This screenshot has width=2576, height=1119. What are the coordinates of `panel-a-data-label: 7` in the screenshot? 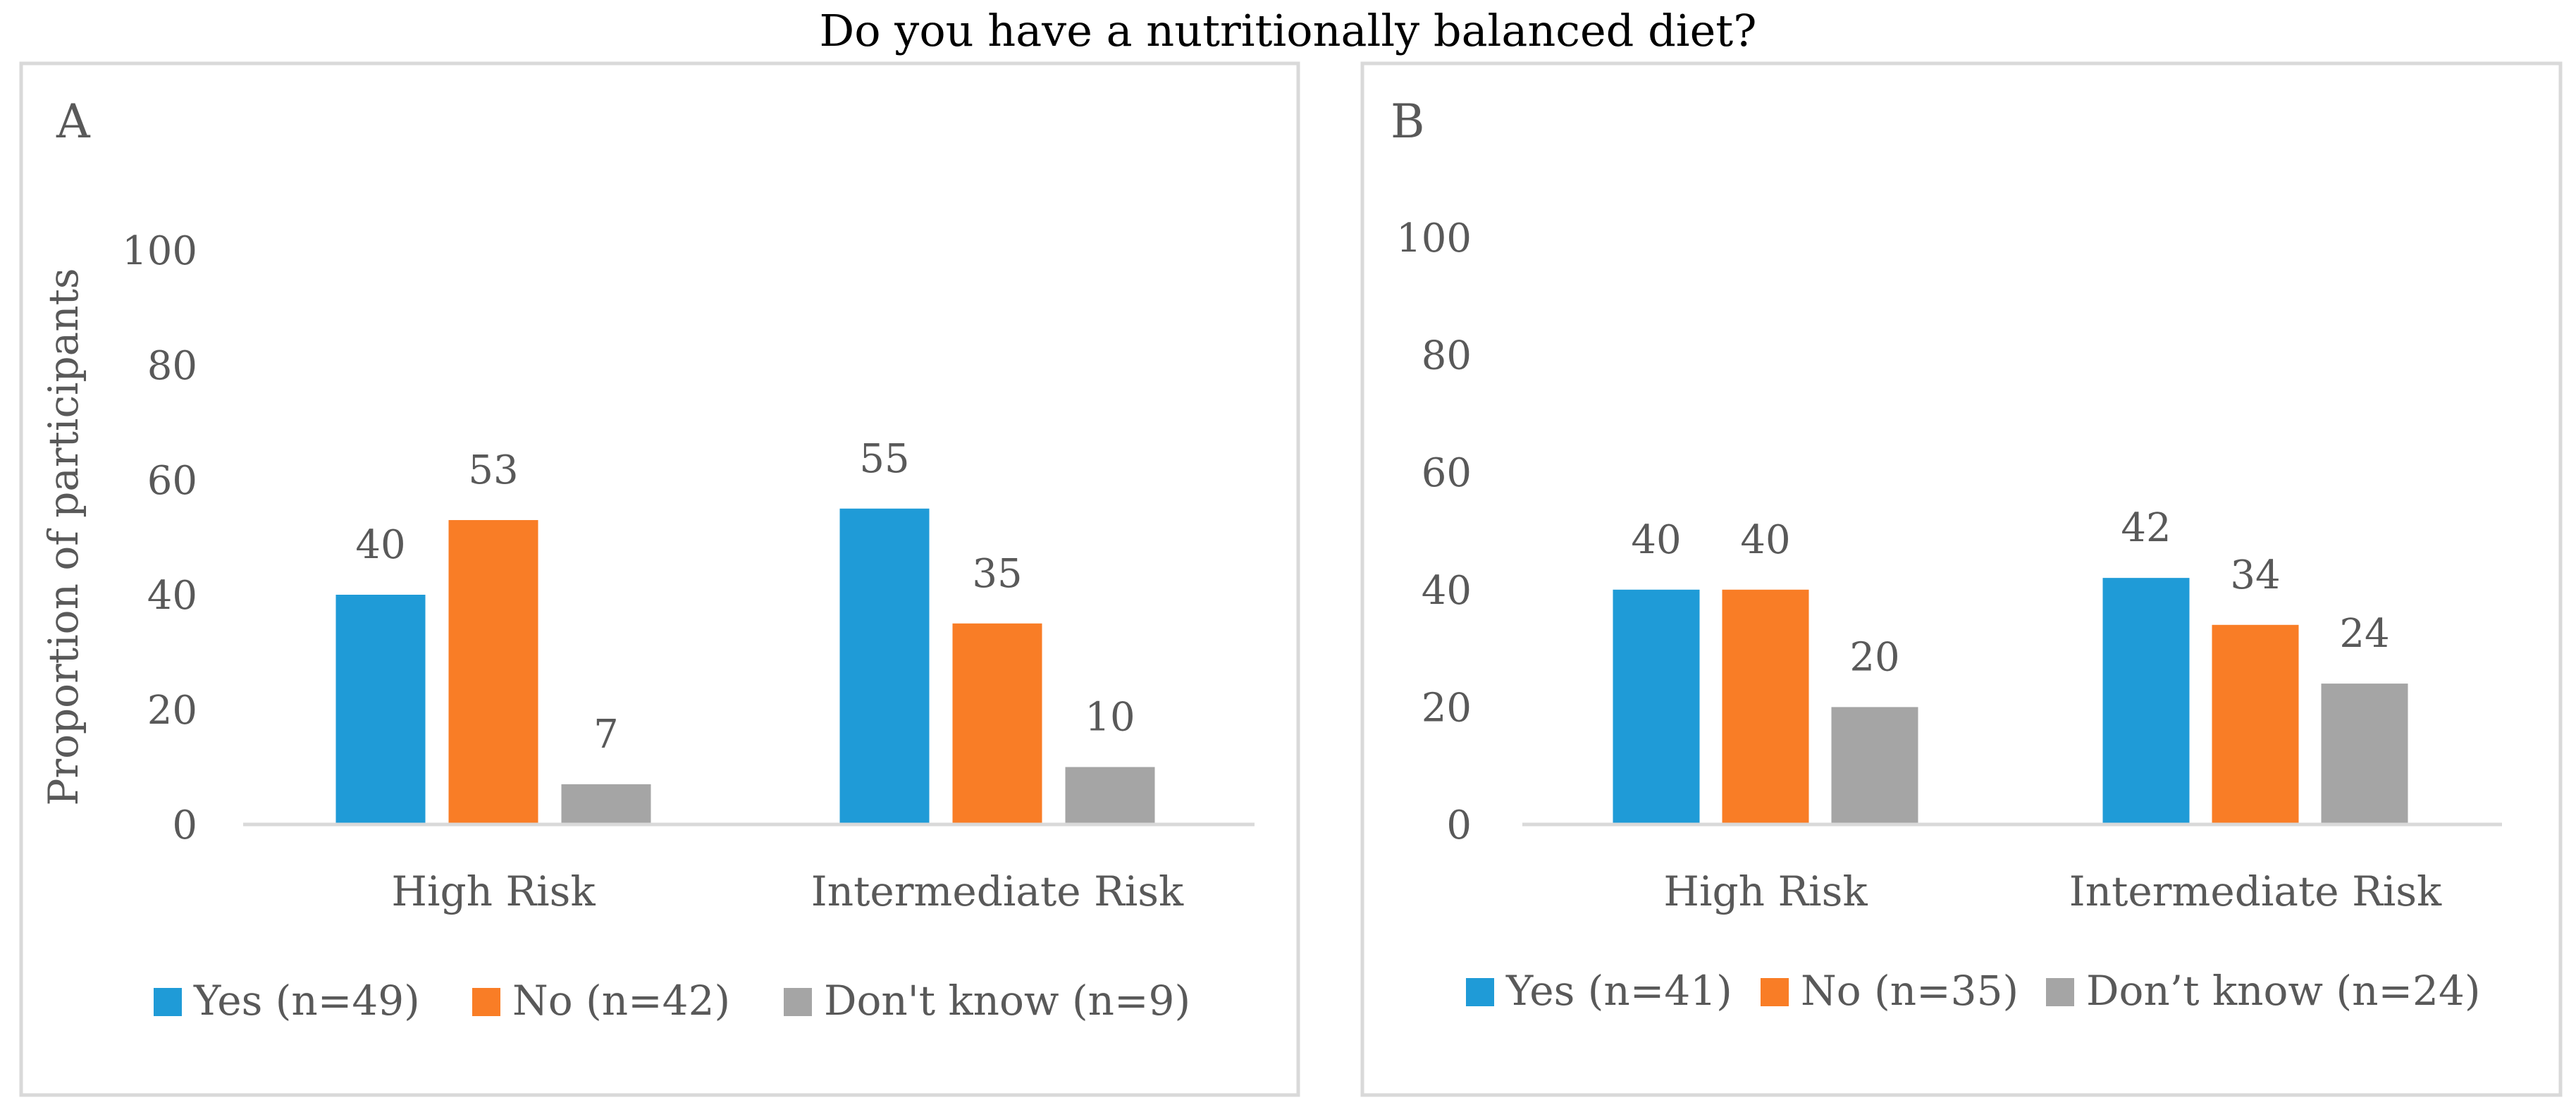 It's located at (606, 735).